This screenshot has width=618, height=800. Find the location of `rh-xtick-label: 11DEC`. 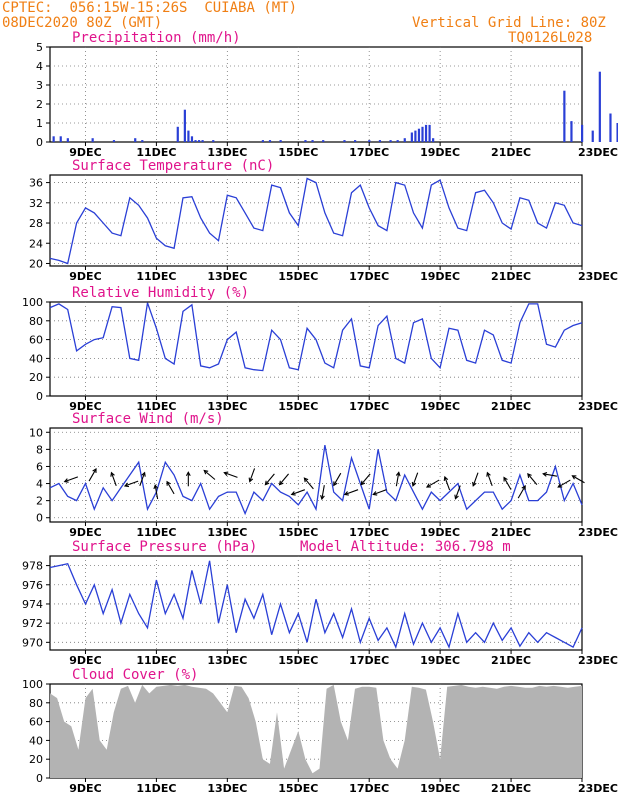

rh-xtick-label: 11DEC is located at coordinates (156, 406).